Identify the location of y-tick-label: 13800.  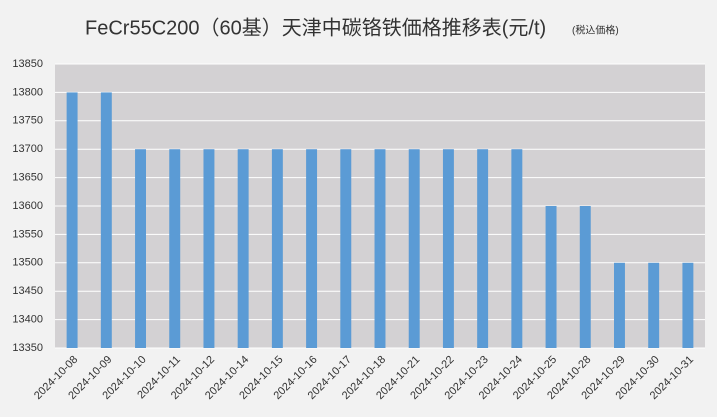
(27, 92).